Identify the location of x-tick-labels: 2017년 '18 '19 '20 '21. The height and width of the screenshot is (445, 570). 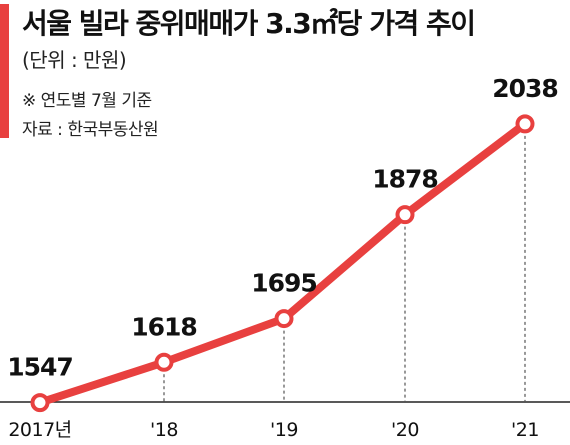
(273, 430).